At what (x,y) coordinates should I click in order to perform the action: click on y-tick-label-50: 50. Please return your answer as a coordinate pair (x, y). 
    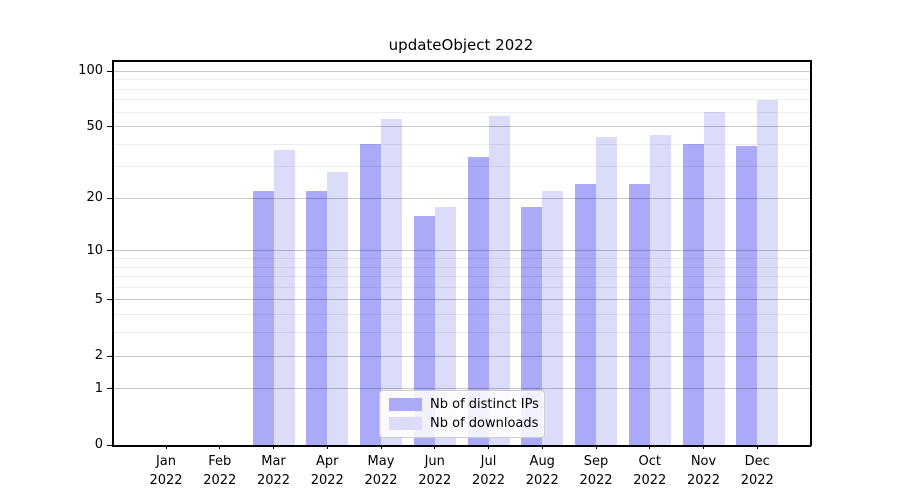
    Looking at the image, I should click on (94, 126).